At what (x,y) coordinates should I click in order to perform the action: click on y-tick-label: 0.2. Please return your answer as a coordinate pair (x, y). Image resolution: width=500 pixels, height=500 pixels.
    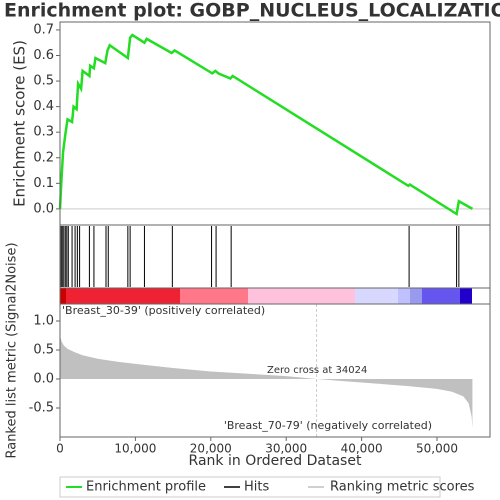
    Looking at the image, I should click on (43, 157).